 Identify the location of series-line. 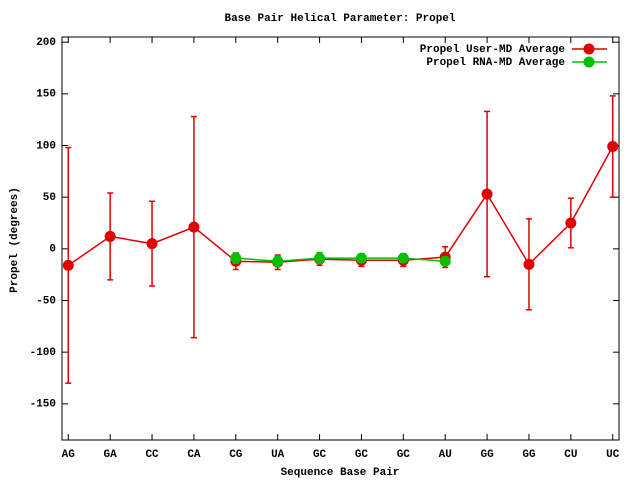
(340, 259).